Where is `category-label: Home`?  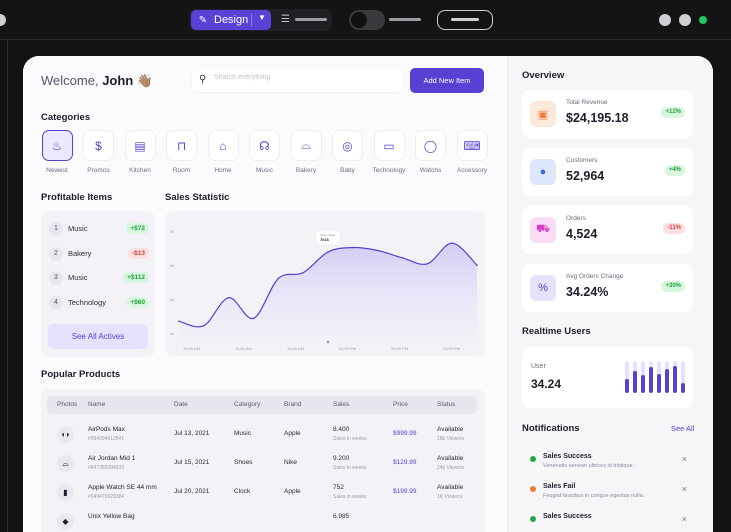 category-label: Home is located at coordinates (223, 170).